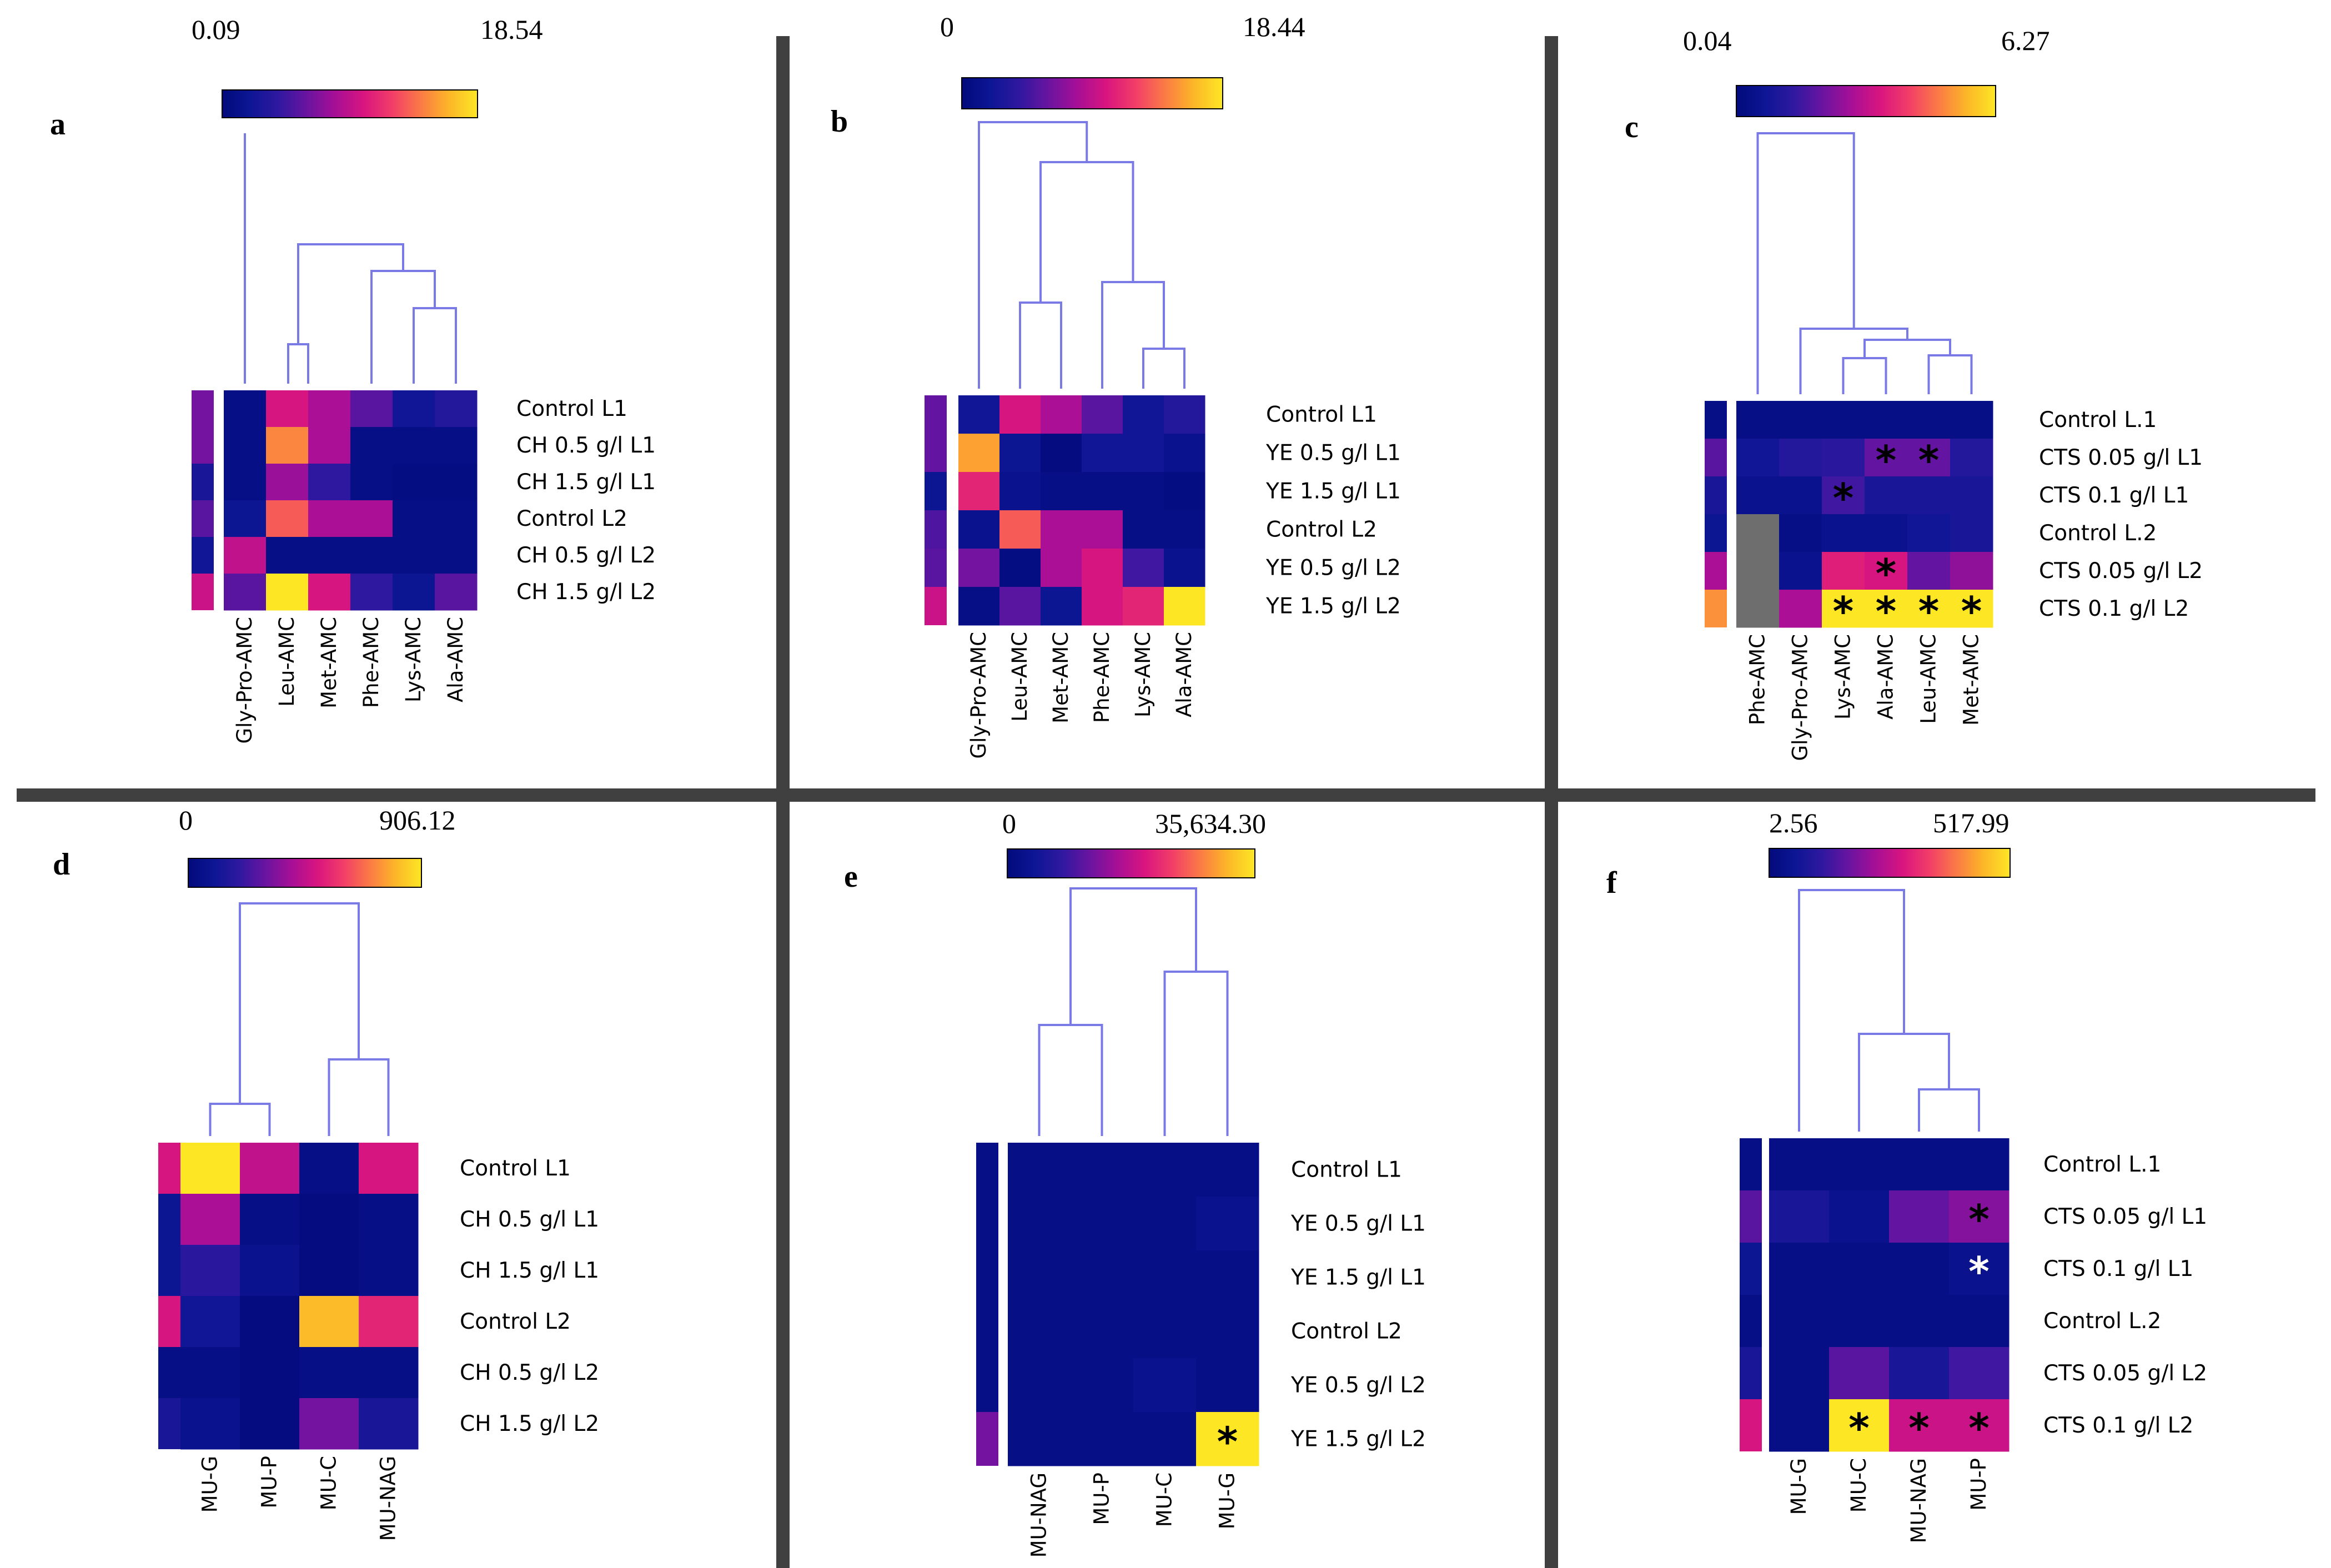 The height and width of the screenshot is (1568, 2331). I want to click on row-label: CH 1.5 g/l L1, so click(586, 483).